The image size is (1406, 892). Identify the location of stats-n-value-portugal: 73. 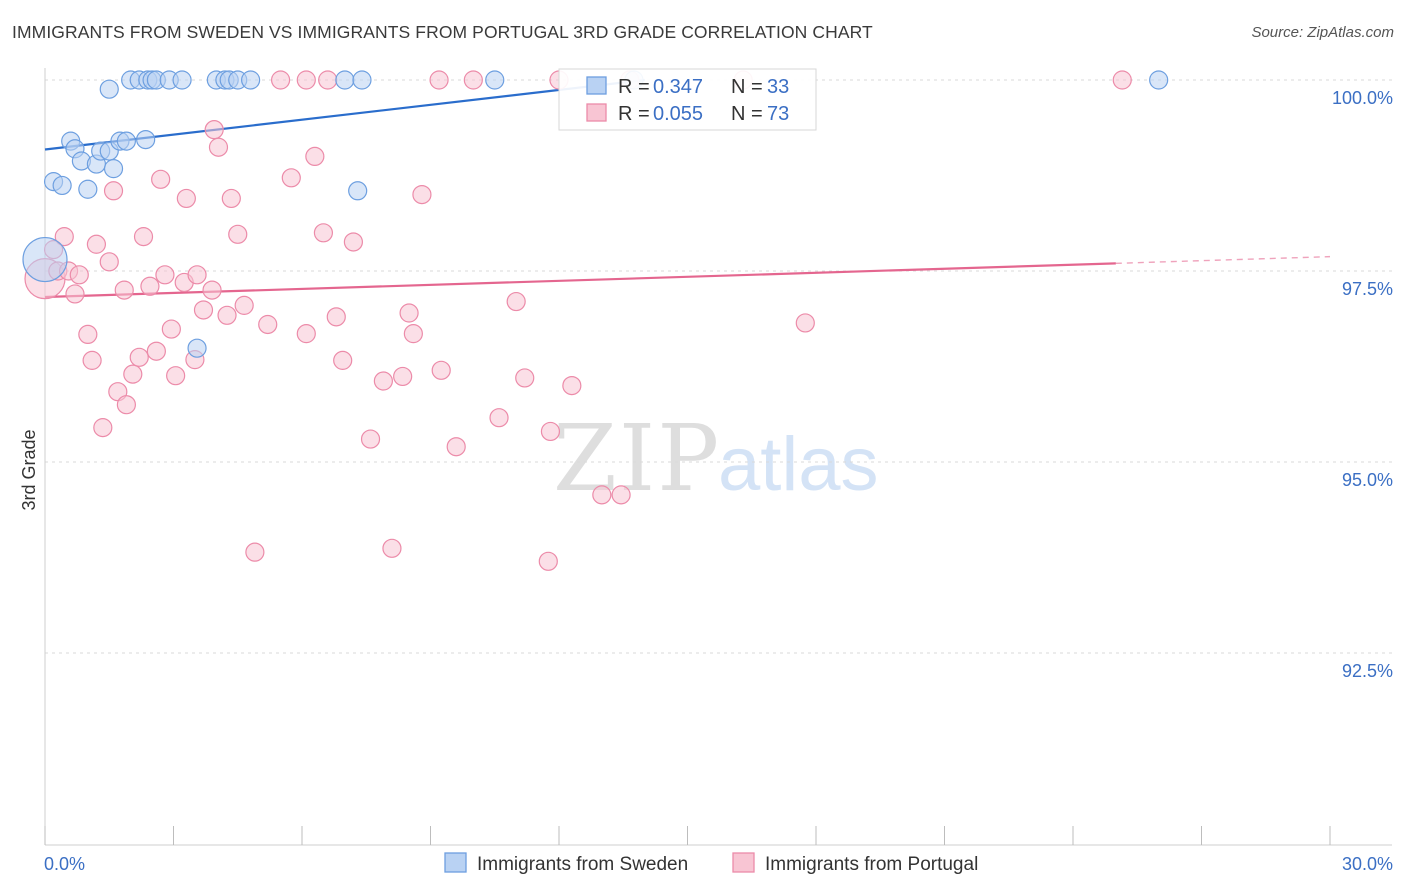
(778, 114).